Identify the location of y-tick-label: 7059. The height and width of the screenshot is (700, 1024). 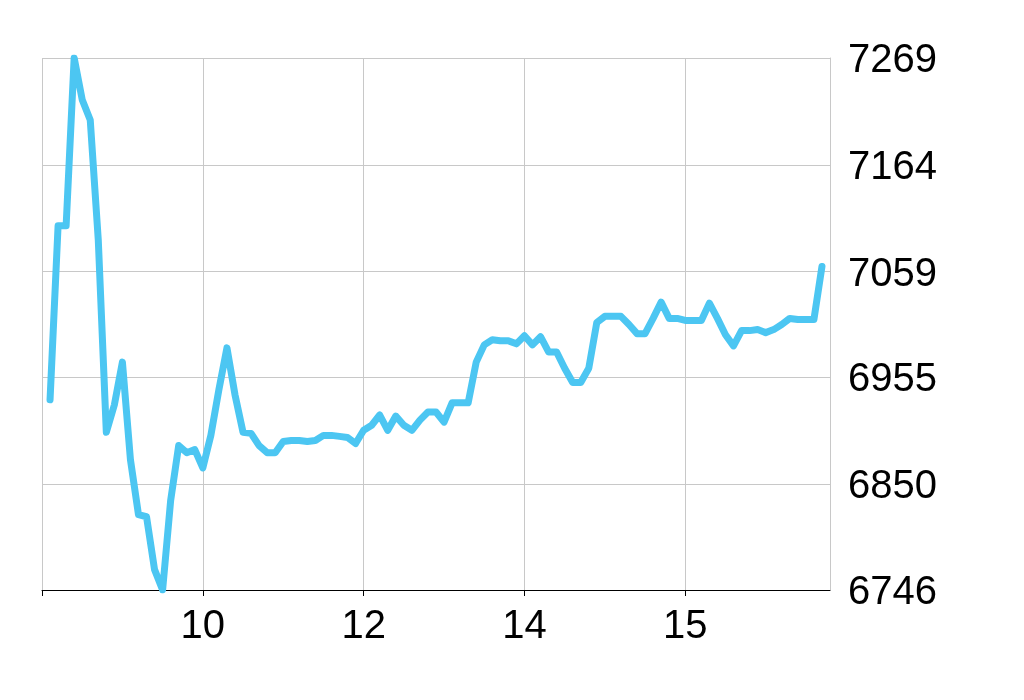
(892, 271).